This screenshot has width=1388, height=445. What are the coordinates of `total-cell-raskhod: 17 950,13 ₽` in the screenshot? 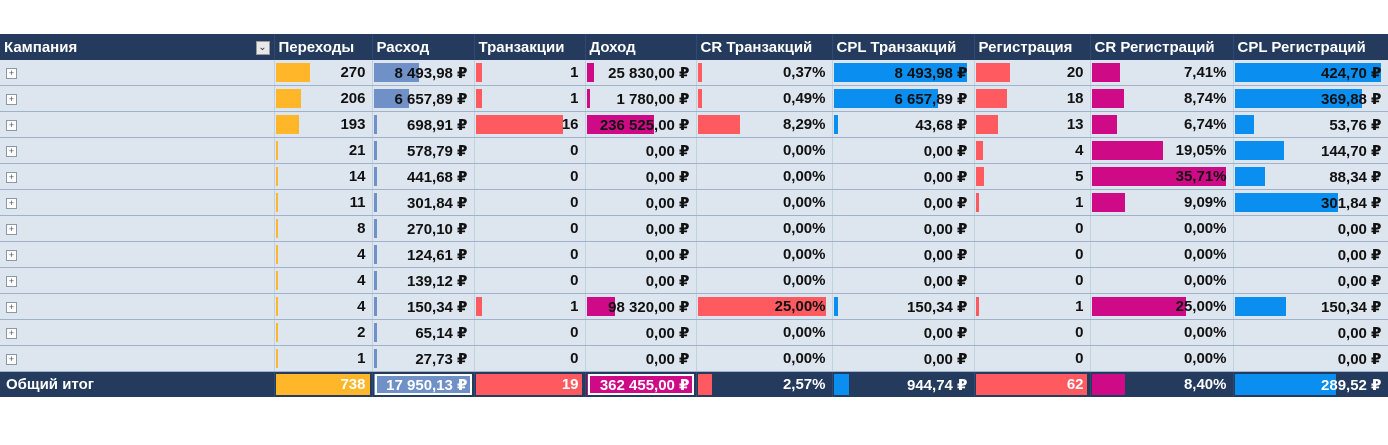 It's located at (423, 384).